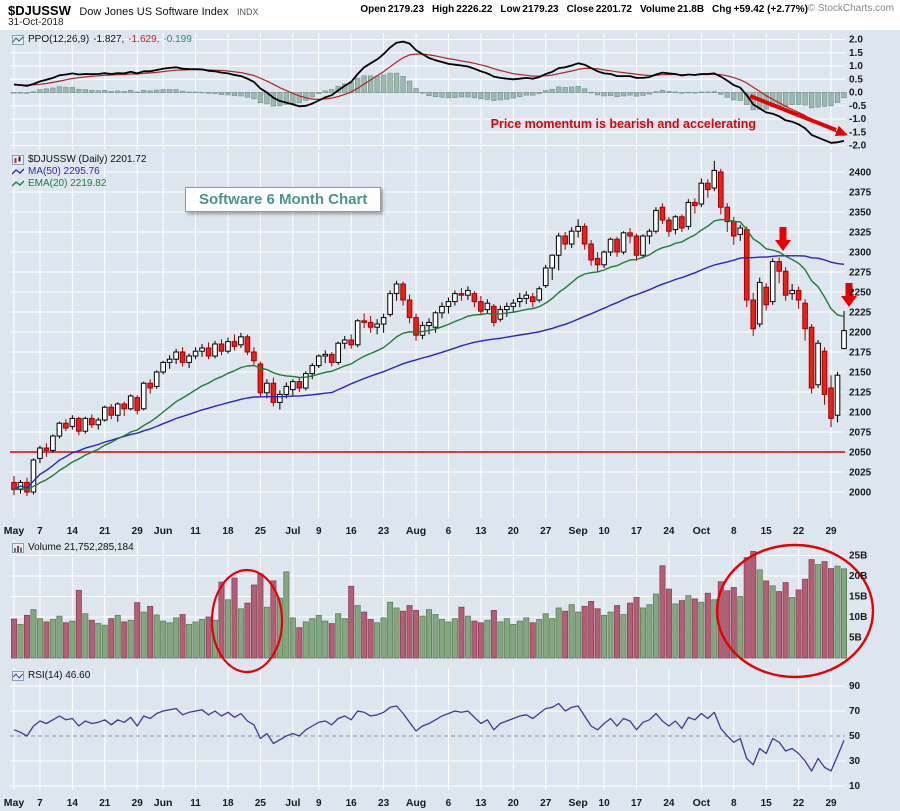  Describe the element at coordinates (860, 373) in the screenshot. I see `svg-text: 2150` at that location.